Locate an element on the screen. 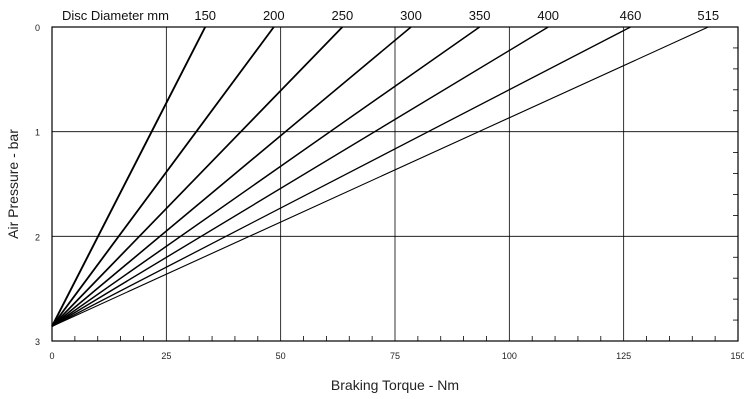 This screenshot has width=744, height=399. y-tick-label: 0 is located at coordinates (37, 28).